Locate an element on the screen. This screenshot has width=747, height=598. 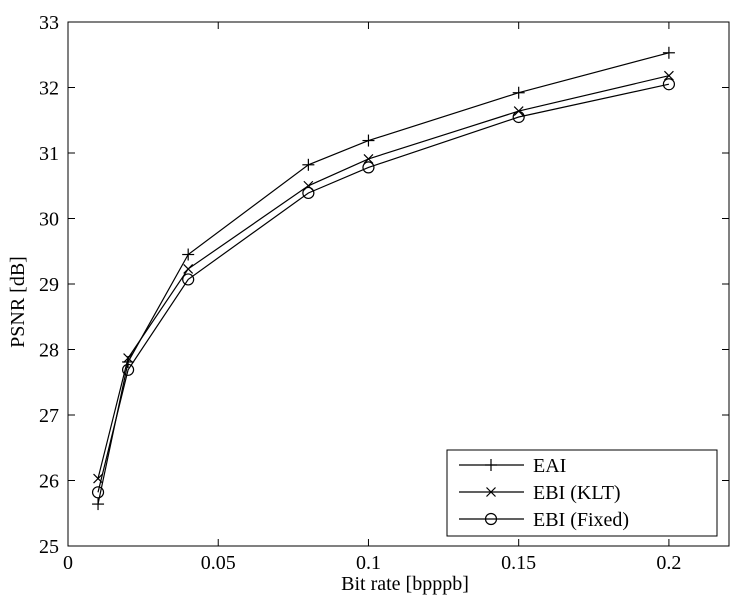
y-tick-label: 30 is located at coordinates (49, 220).